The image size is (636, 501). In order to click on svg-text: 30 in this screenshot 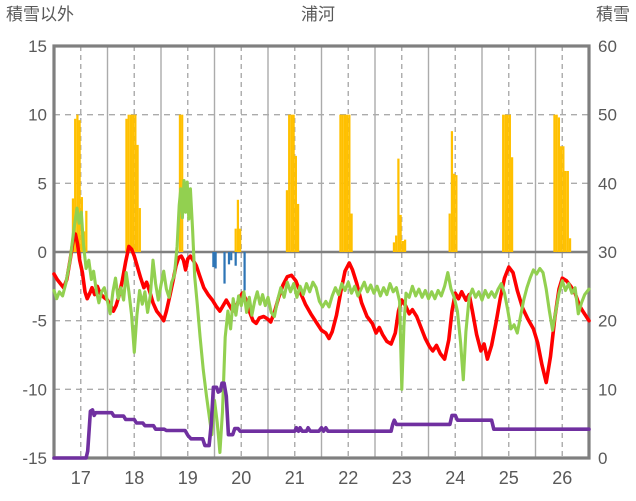, I will do `click(607, 252)`.